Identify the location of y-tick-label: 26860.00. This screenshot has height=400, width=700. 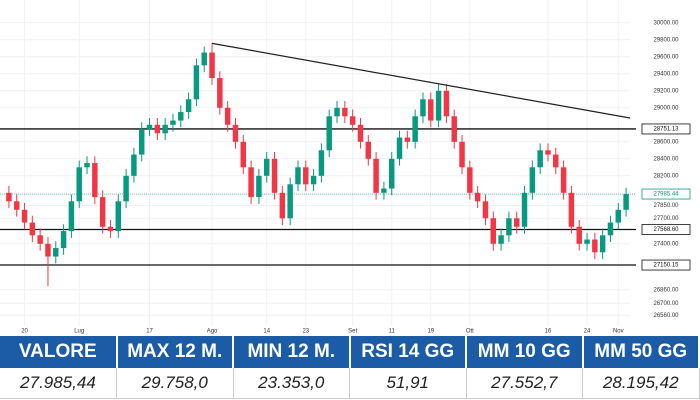
(666, 290).